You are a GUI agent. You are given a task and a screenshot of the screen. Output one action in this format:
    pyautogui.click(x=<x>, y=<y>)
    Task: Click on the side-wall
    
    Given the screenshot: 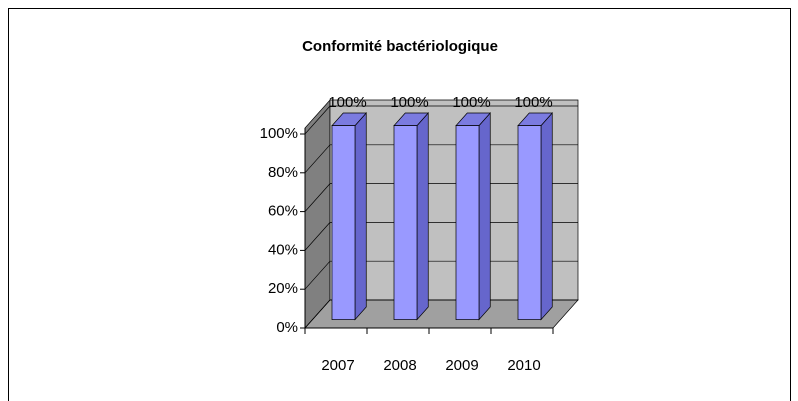 What is the action you would take?
    pyautogui.click(x=317, y=214)
    